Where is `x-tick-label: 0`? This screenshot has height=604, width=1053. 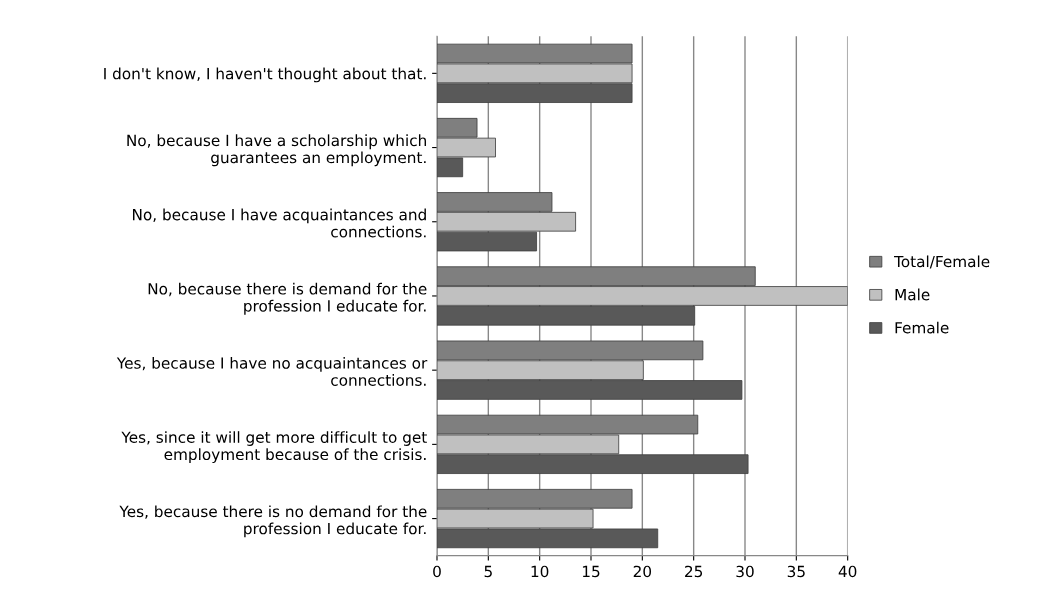 x-tick-label: 0 is located at coordinates (437, 571).